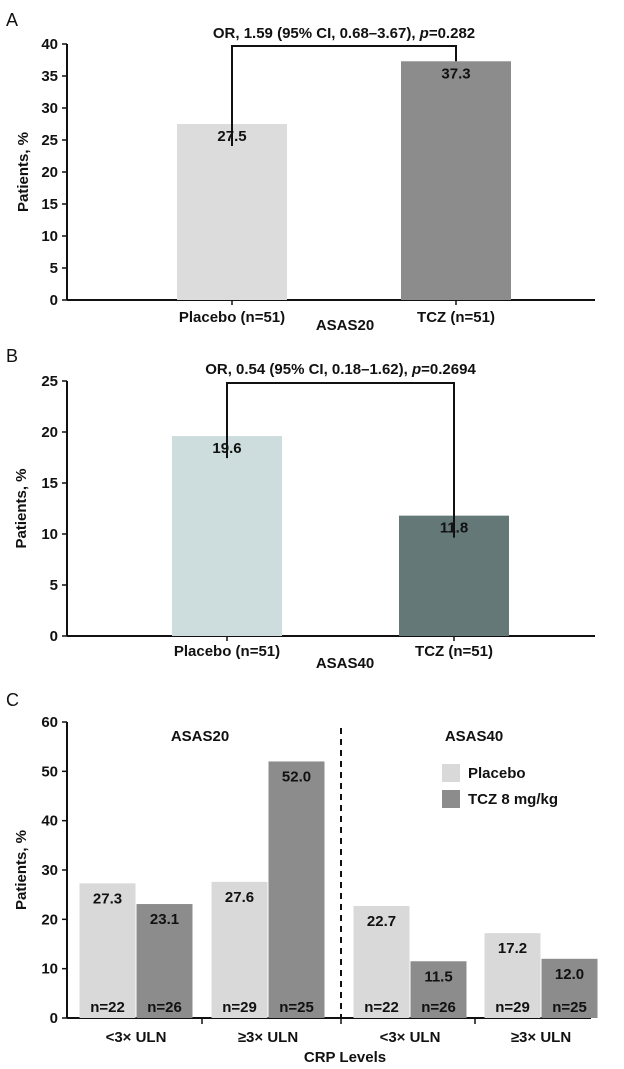 This screenshot has width=624, height=1069. What do you see at coordinates (308, 369) in the screenshot?
I see `annotation-prefix: OR, 0.54 (95% CI, 0.18–1.62),` at bounding box center [308, 369].